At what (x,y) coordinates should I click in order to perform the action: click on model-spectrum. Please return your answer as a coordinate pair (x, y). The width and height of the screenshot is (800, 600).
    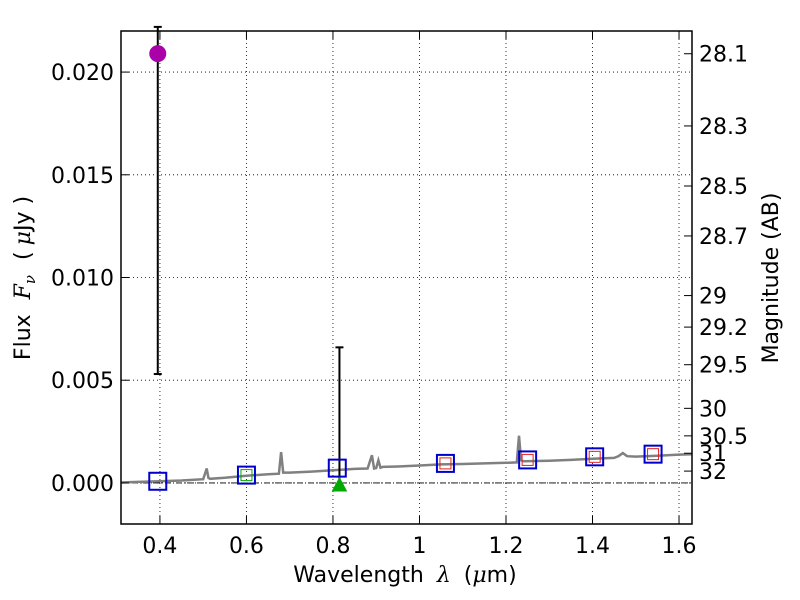
    Looking at the image, I should click on (406, 459).